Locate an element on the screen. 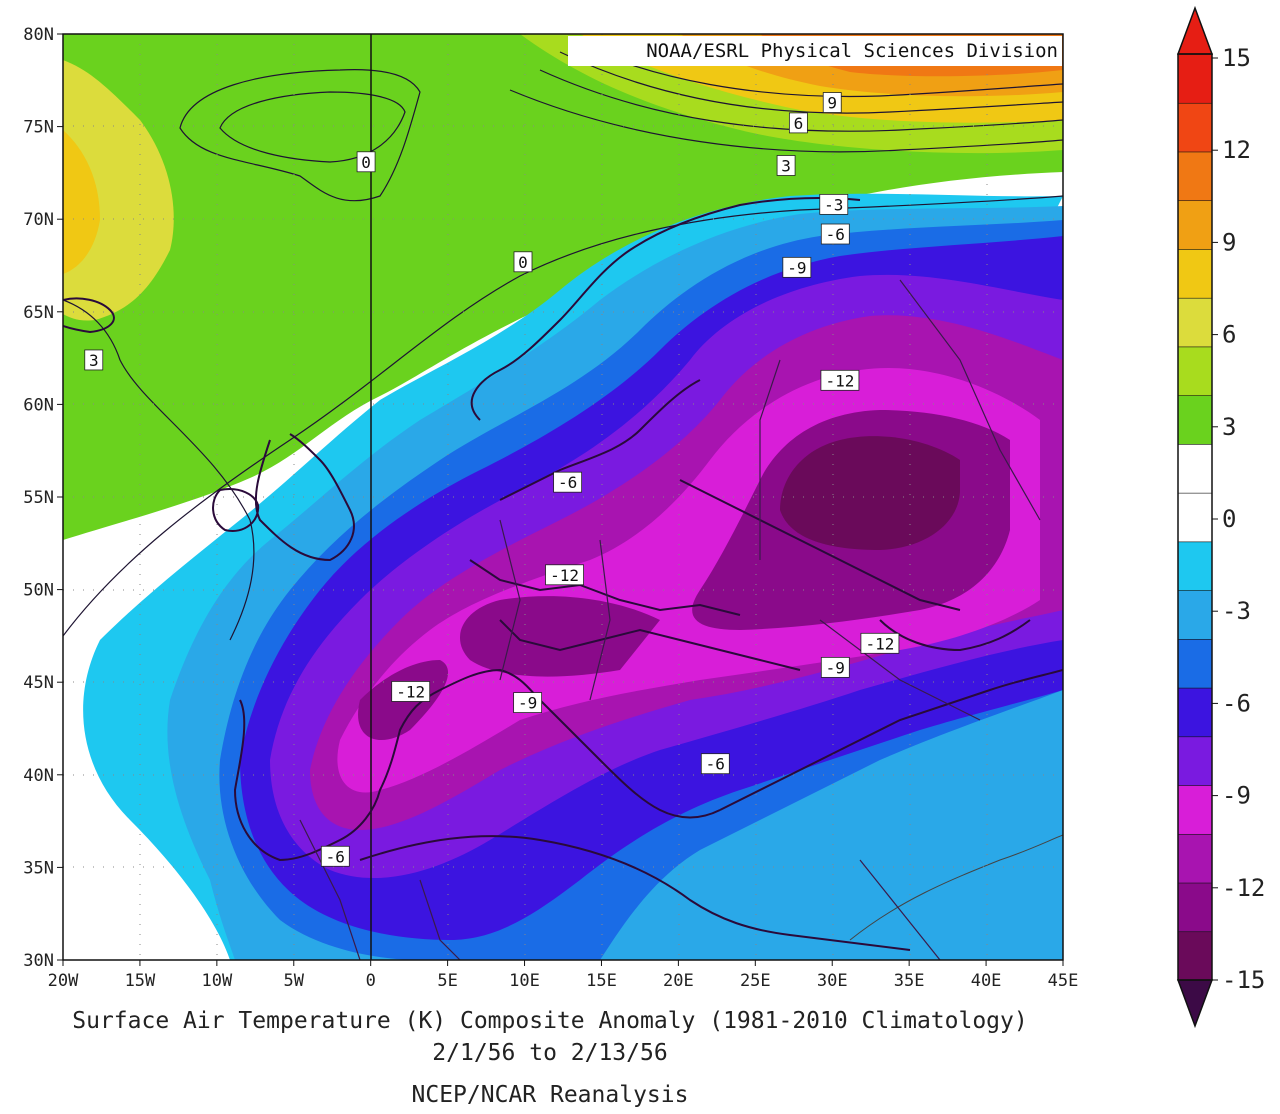  contour-label-text: -3 is located at coordinates (833, 204).